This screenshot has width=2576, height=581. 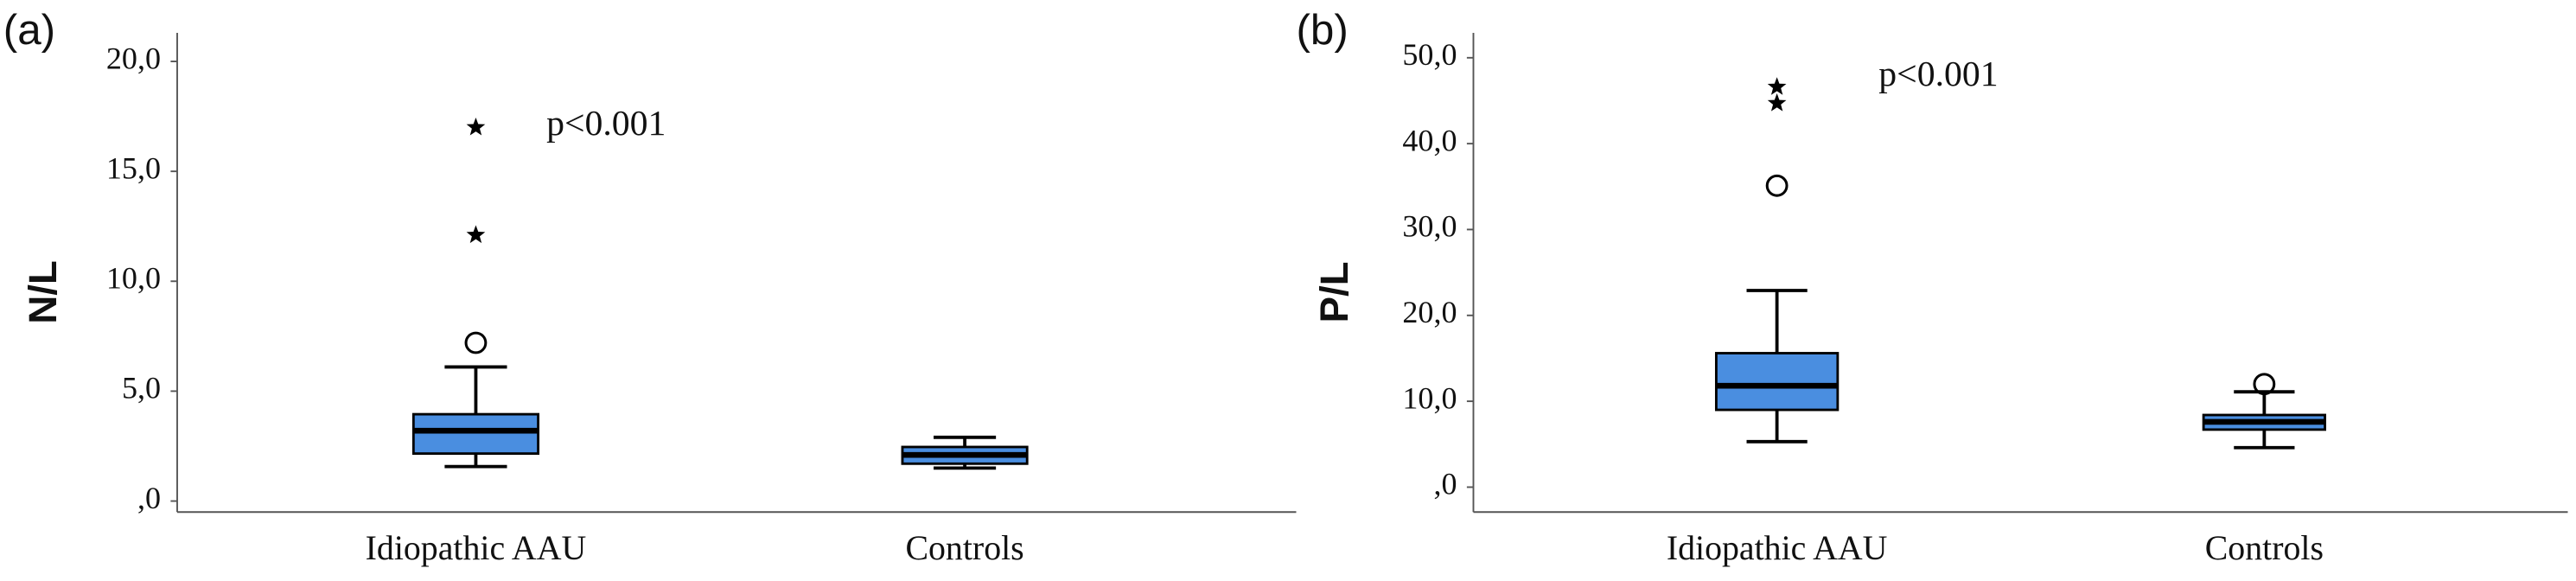 I want to click on y-tick-label: 15,0, so click(x=133, y=167).